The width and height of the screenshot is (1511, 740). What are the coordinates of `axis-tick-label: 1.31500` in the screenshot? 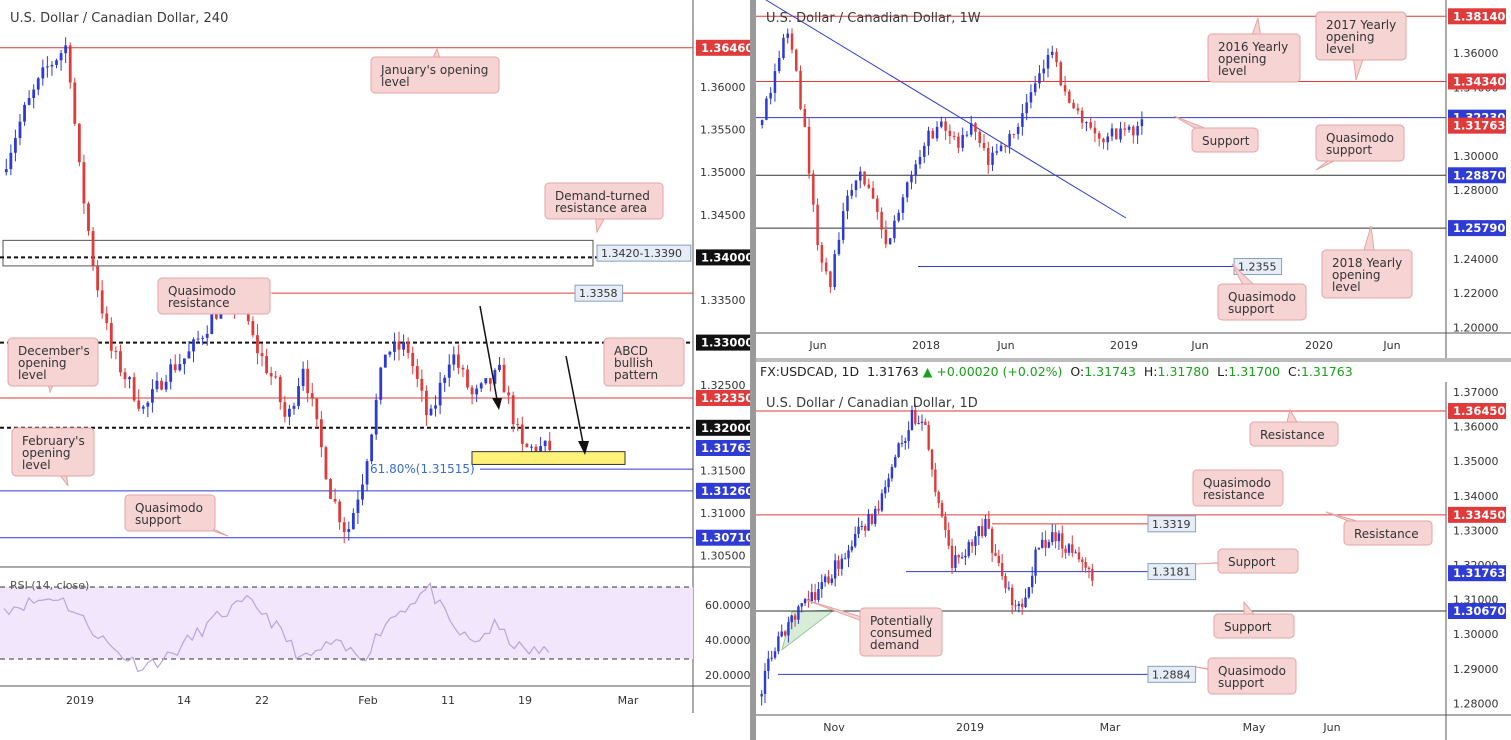 It's located at (723, 470).